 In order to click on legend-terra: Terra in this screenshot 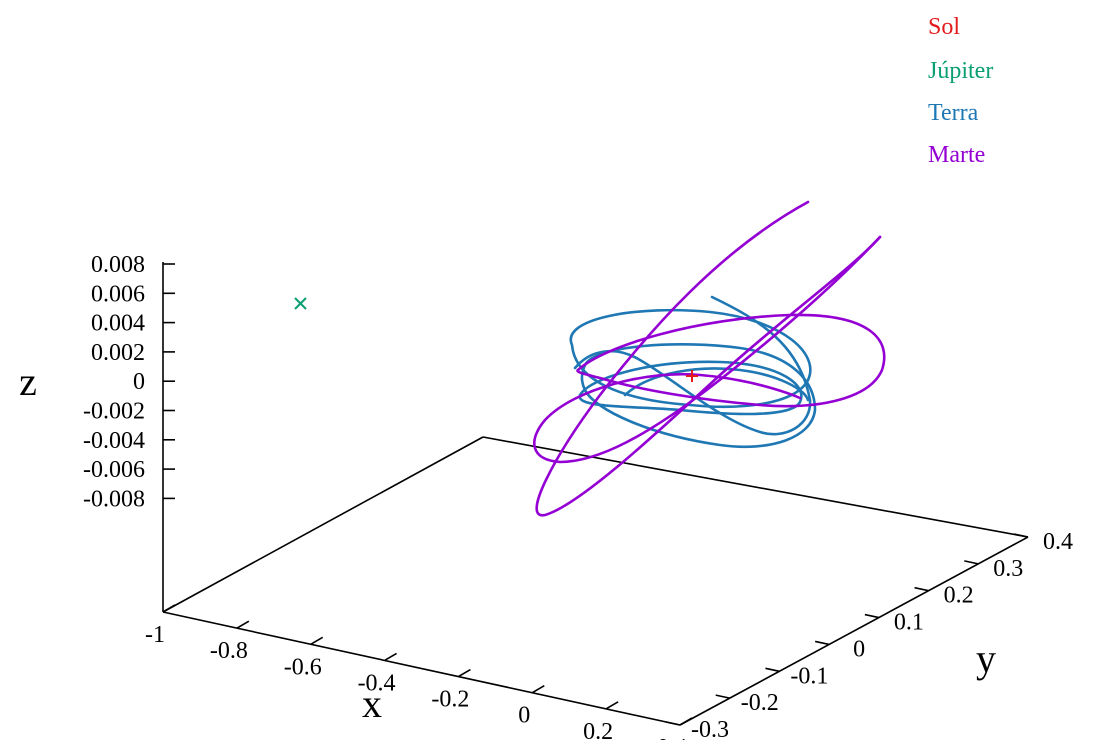, I will do `click(953, 113)`.